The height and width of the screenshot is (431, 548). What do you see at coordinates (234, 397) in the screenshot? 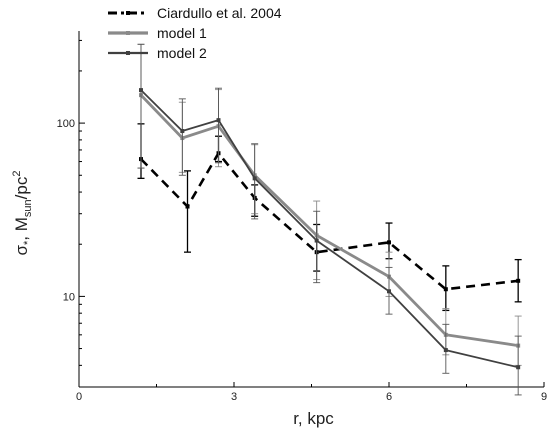
I see `x-tick-label-3: 3` at bounding box center [234, 397].